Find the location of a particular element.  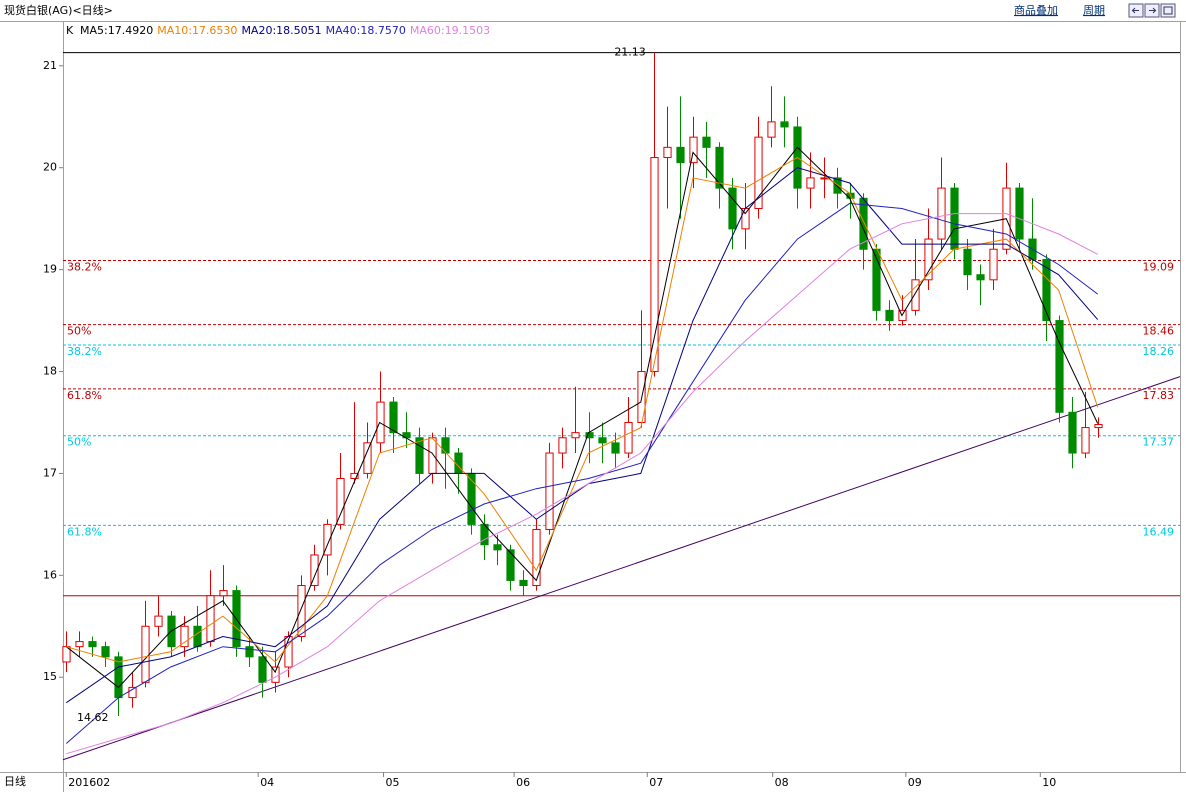

fib-level-value: 18.46 is located at coordinates (1159, 331).